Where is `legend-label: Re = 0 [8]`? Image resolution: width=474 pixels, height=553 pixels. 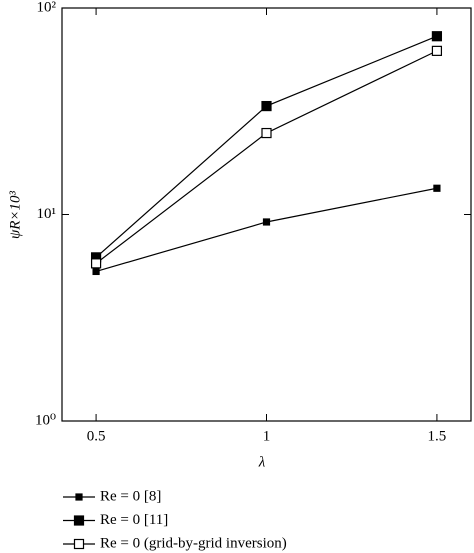 legend-label: Re = 0 [8] is located at coordinates (130, 496).